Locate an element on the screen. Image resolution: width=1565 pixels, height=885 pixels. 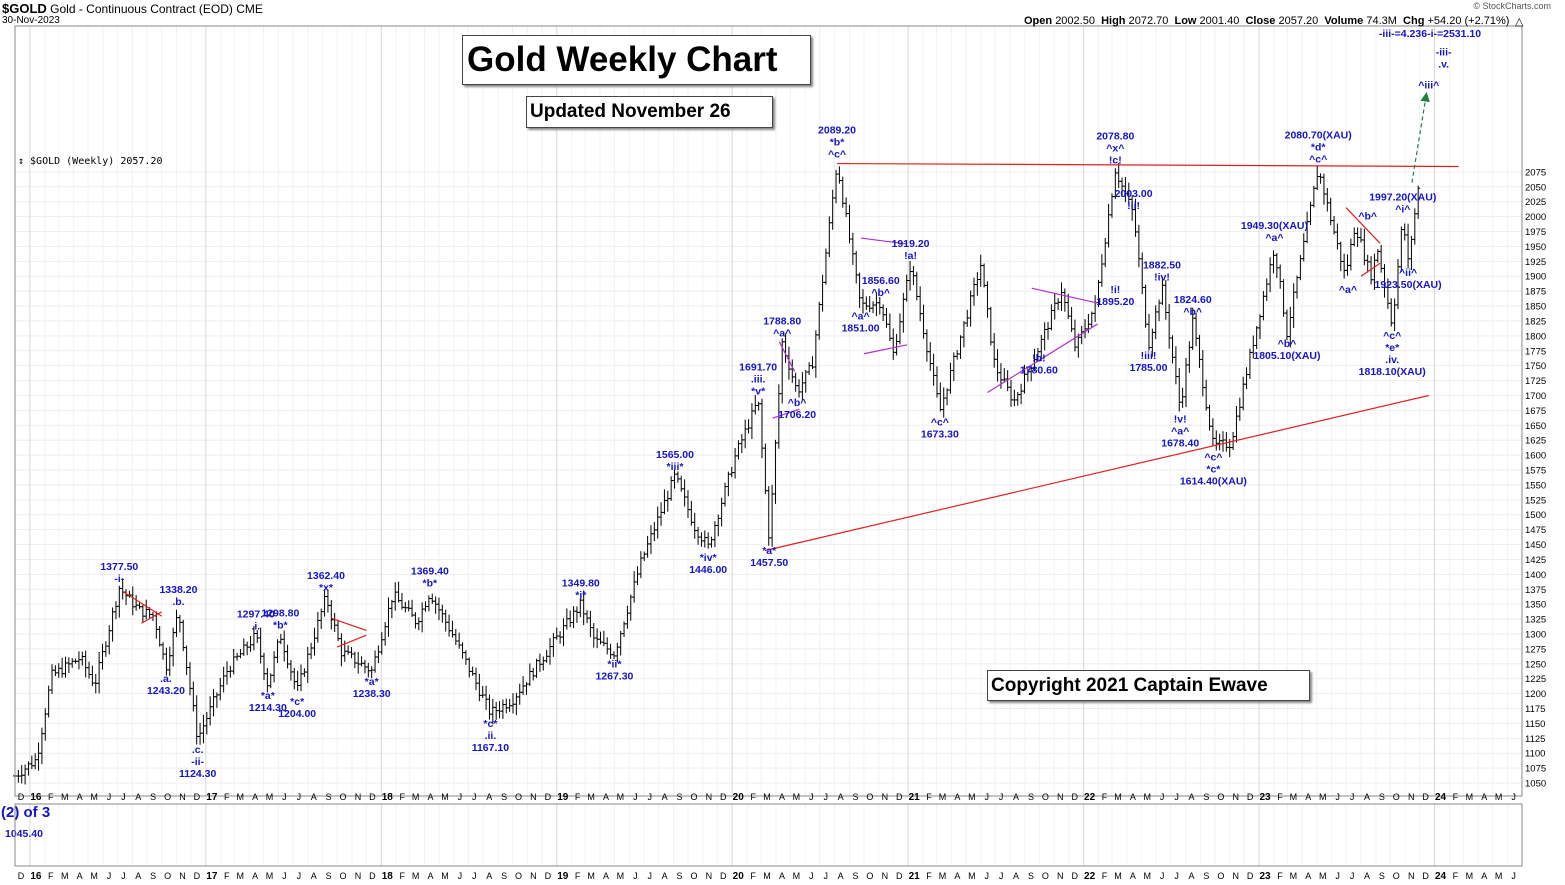
triangle-trendline is located at coordinates (142, 604).